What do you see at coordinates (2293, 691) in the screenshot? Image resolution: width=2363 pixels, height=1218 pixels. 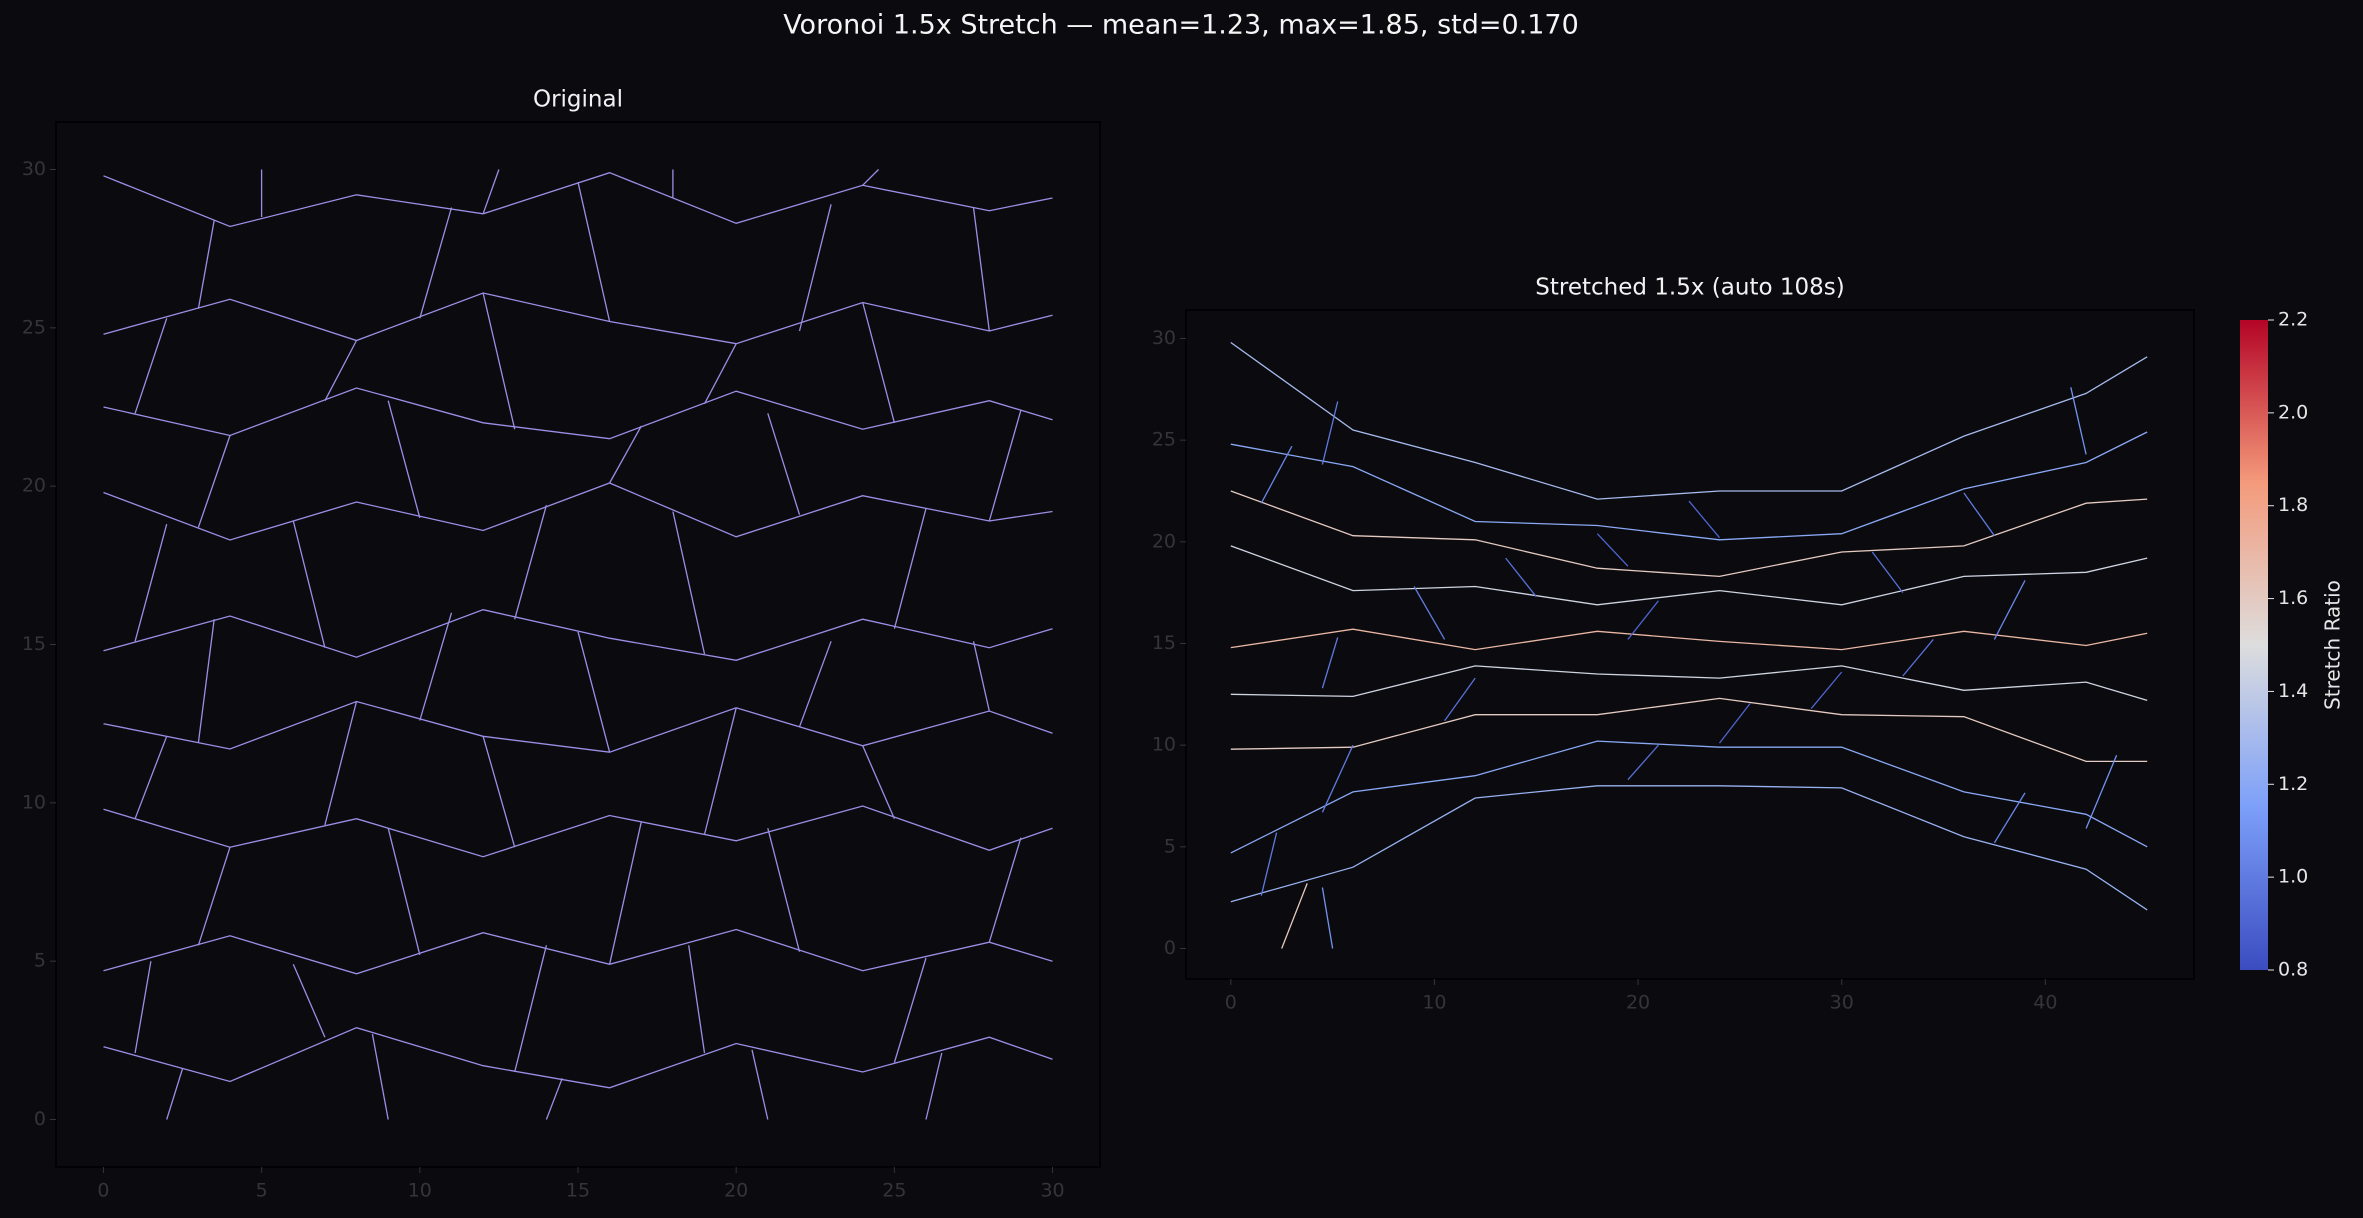 I see `colorbar-tick-label: 1.4` at bounding box center [2293, 691].